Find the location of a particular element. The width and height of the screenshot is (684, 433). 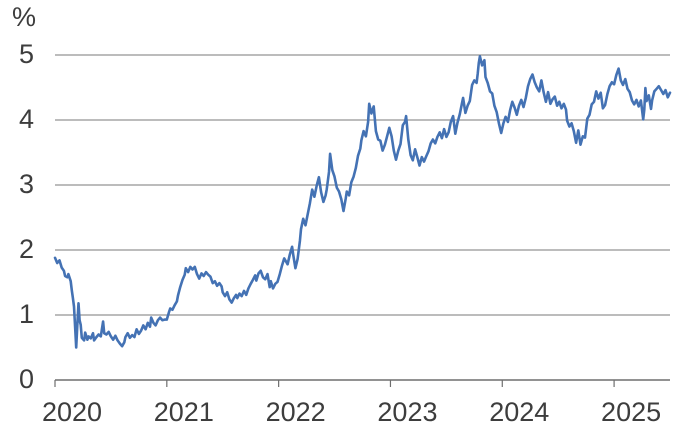

y-axis-tick-label: 2 is located at coordinates (26, 249).